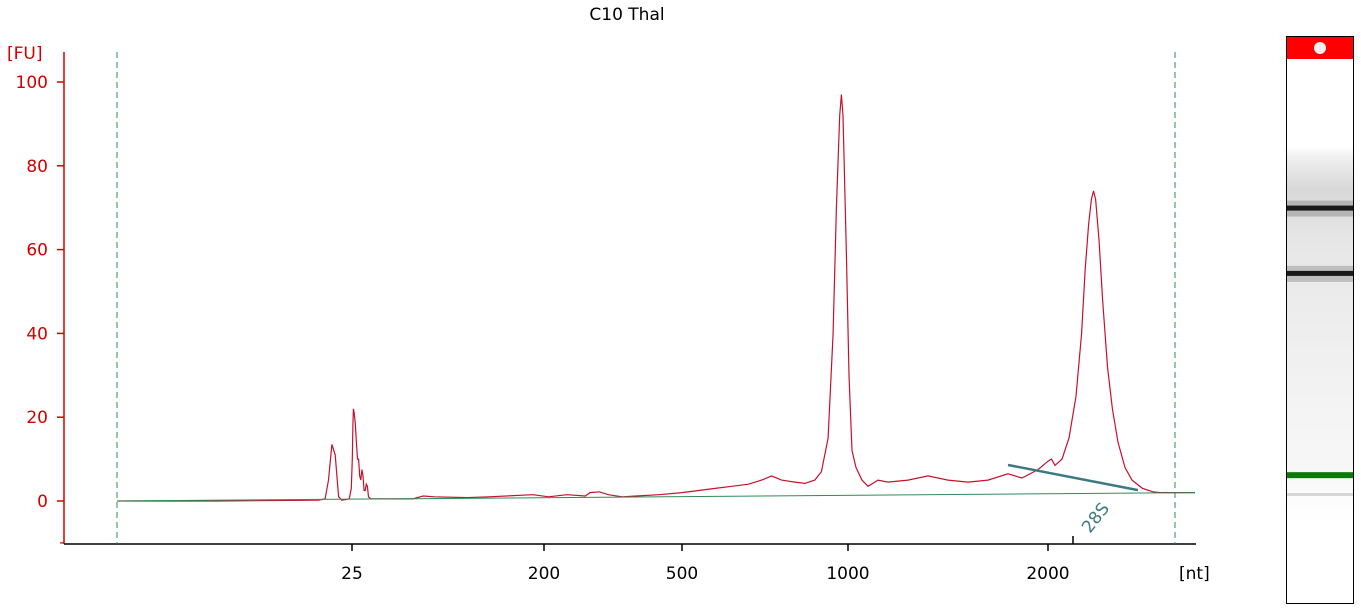  What do you see at coordinates (37, 167) in the screenshot?
I see `y-tick-label-80: 80` at bounding box center [37, 167].